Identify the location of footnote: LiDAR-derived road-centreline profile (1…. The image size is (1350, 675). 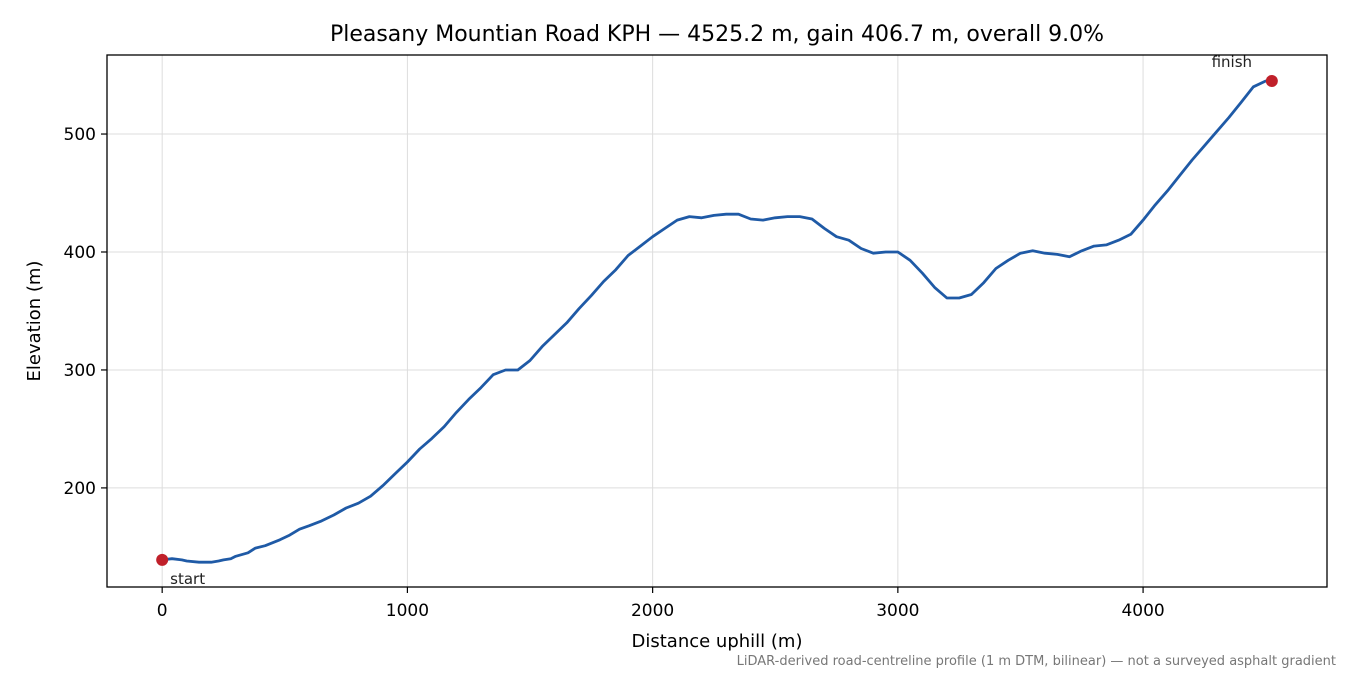
(1036, 661).